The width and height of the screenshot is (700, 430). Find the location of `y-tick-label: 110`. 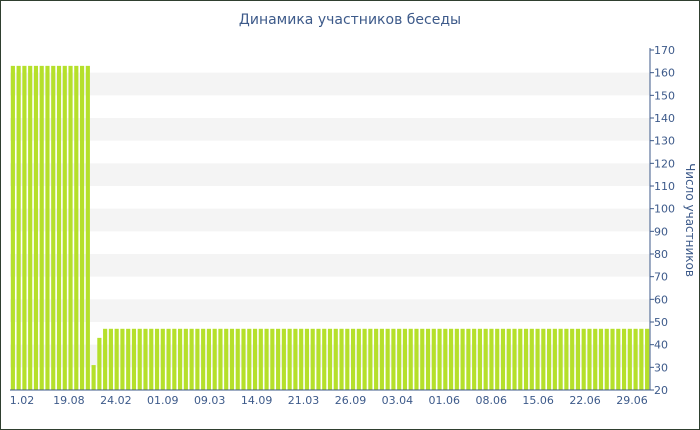

y-tick-label: 110 is located at coordinates (664, 186).